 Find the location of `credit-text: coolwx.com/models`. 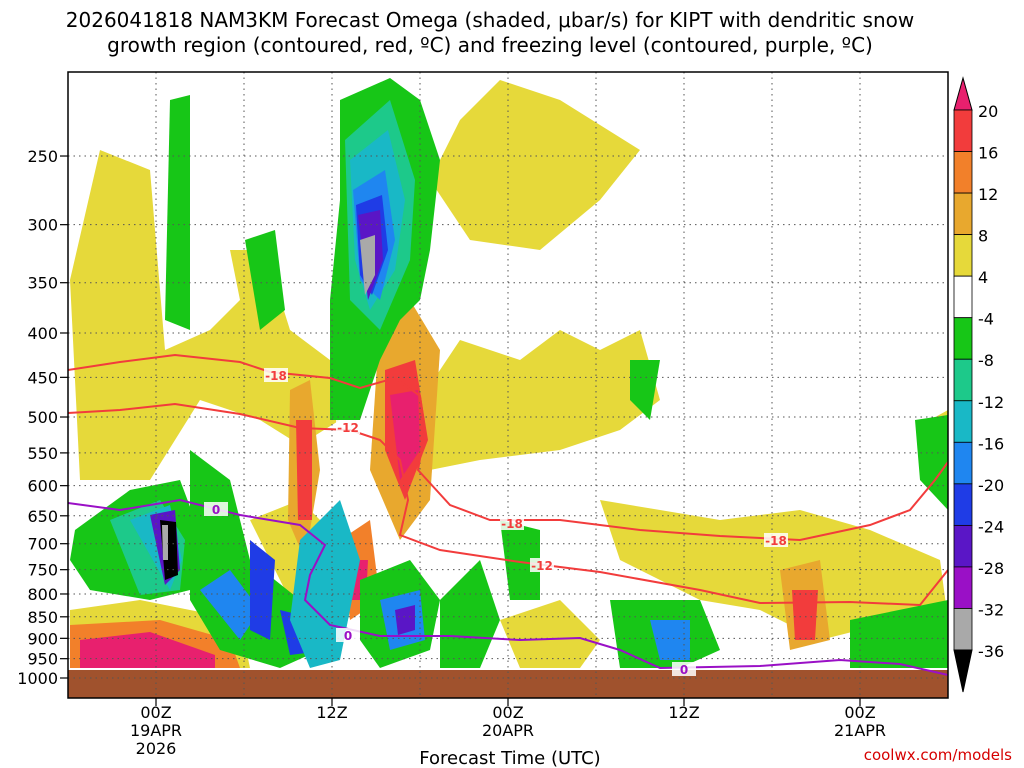

credit-text: coolwx.com/models is located at coordinates (938, 755).